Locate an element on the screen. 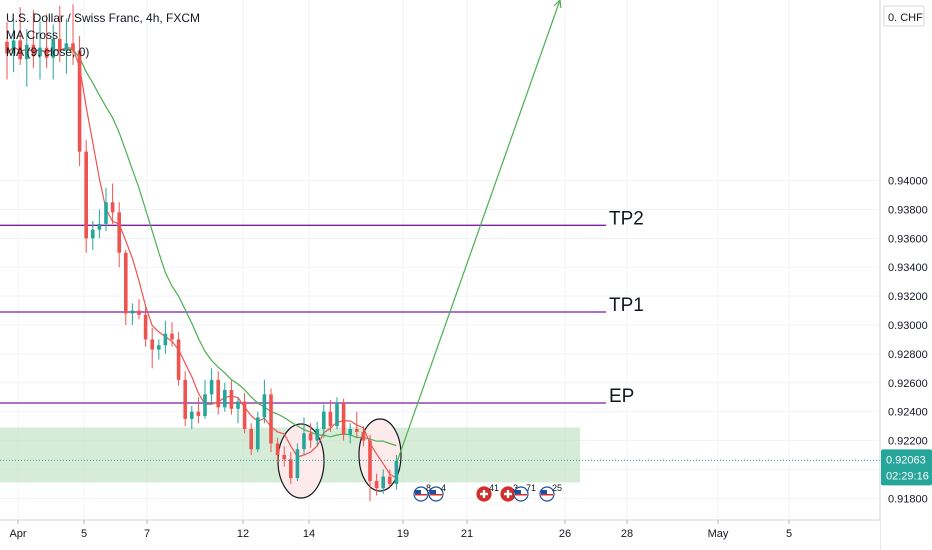 The width and height of the screenshot is (932, 550). event-count: 41 is located at coordinates (494, 488).